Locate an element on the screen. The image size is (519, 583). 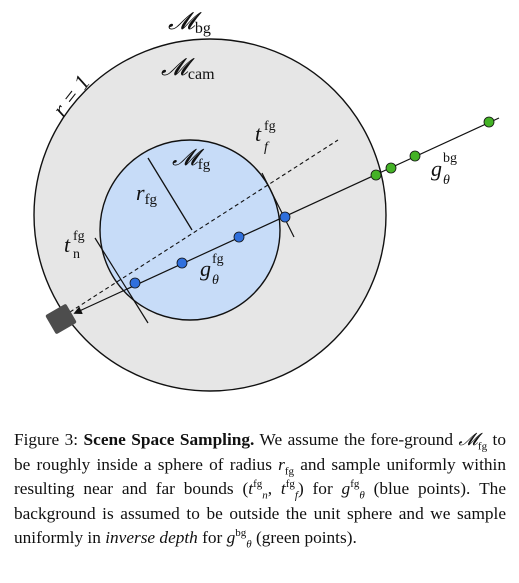
caption-italic-phrase: inverse depth is located at coordinates (151, 537).